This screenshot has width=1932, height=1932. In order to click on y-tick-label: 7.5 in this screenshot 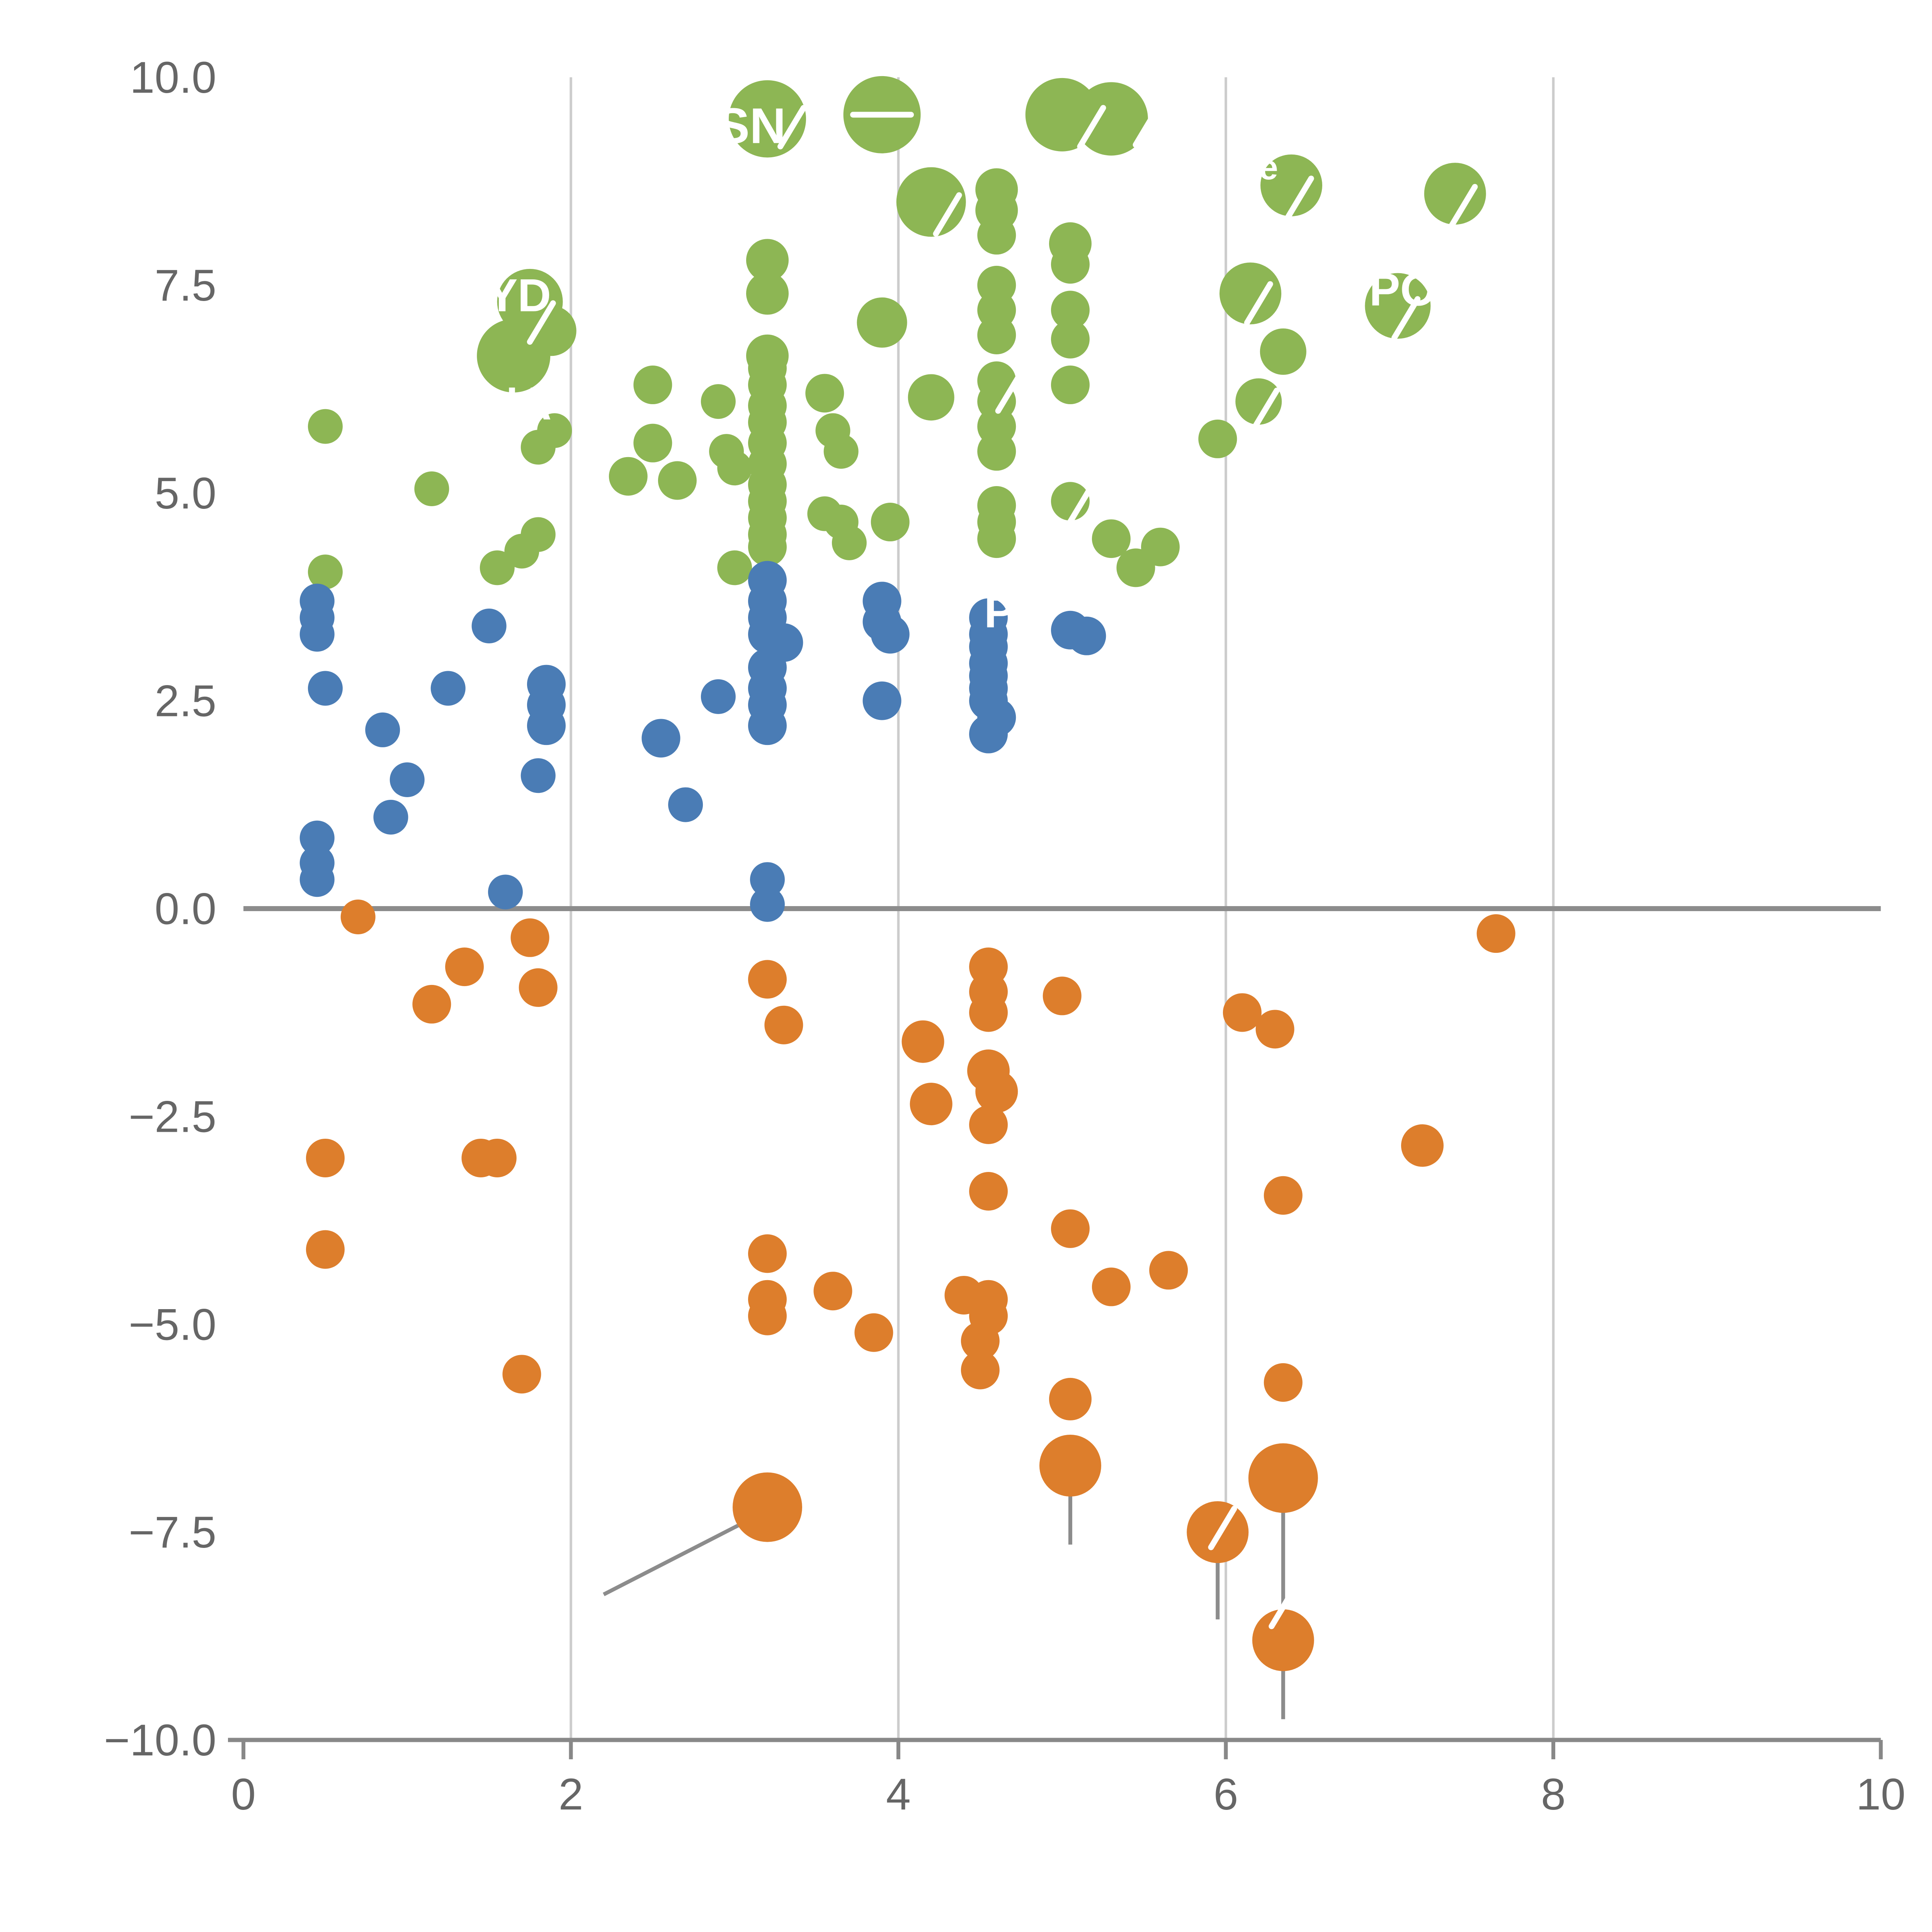, I will do `click(185, 285)`.